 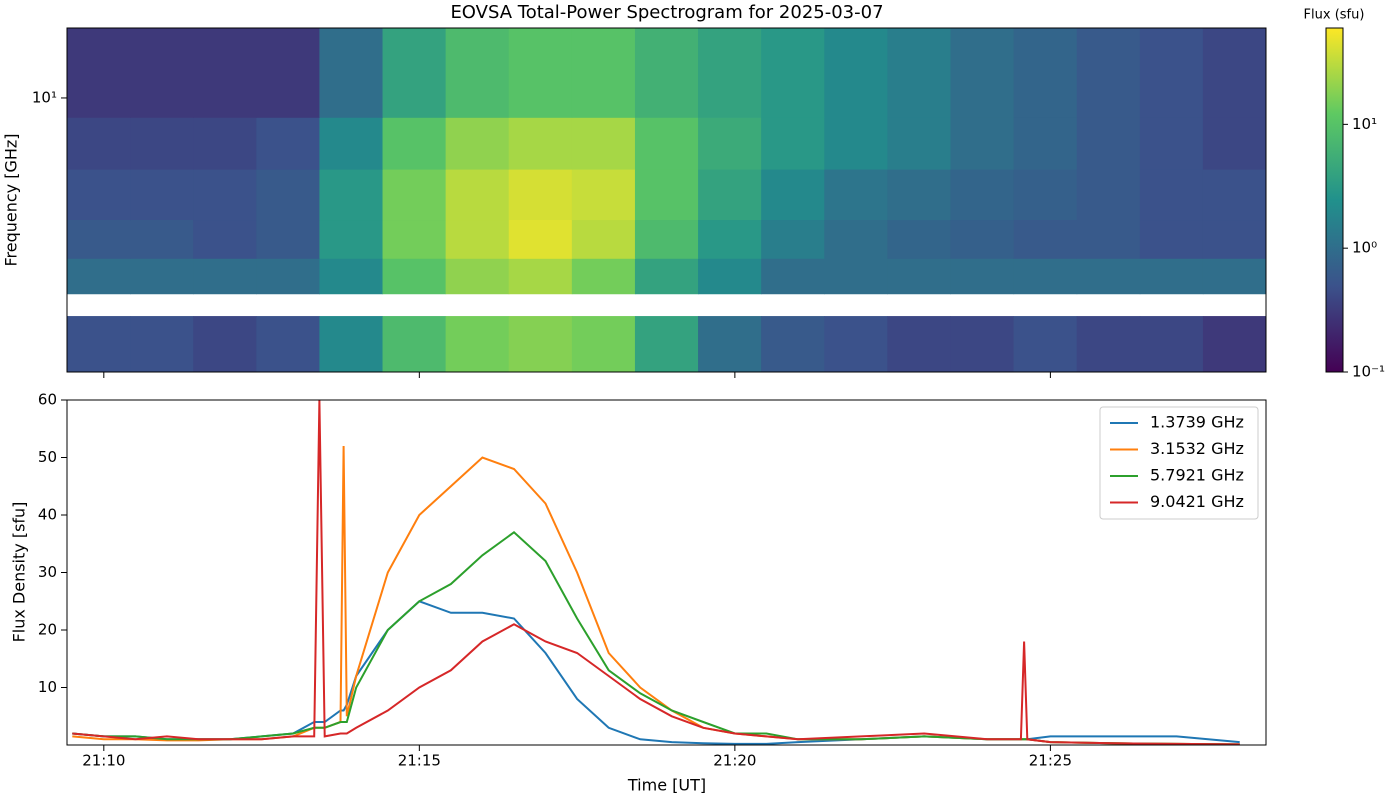 What do you see at coordinates (47, 630) in the screenshot?
I see `y-tick-label: 20` at bounding box center [47, 630].